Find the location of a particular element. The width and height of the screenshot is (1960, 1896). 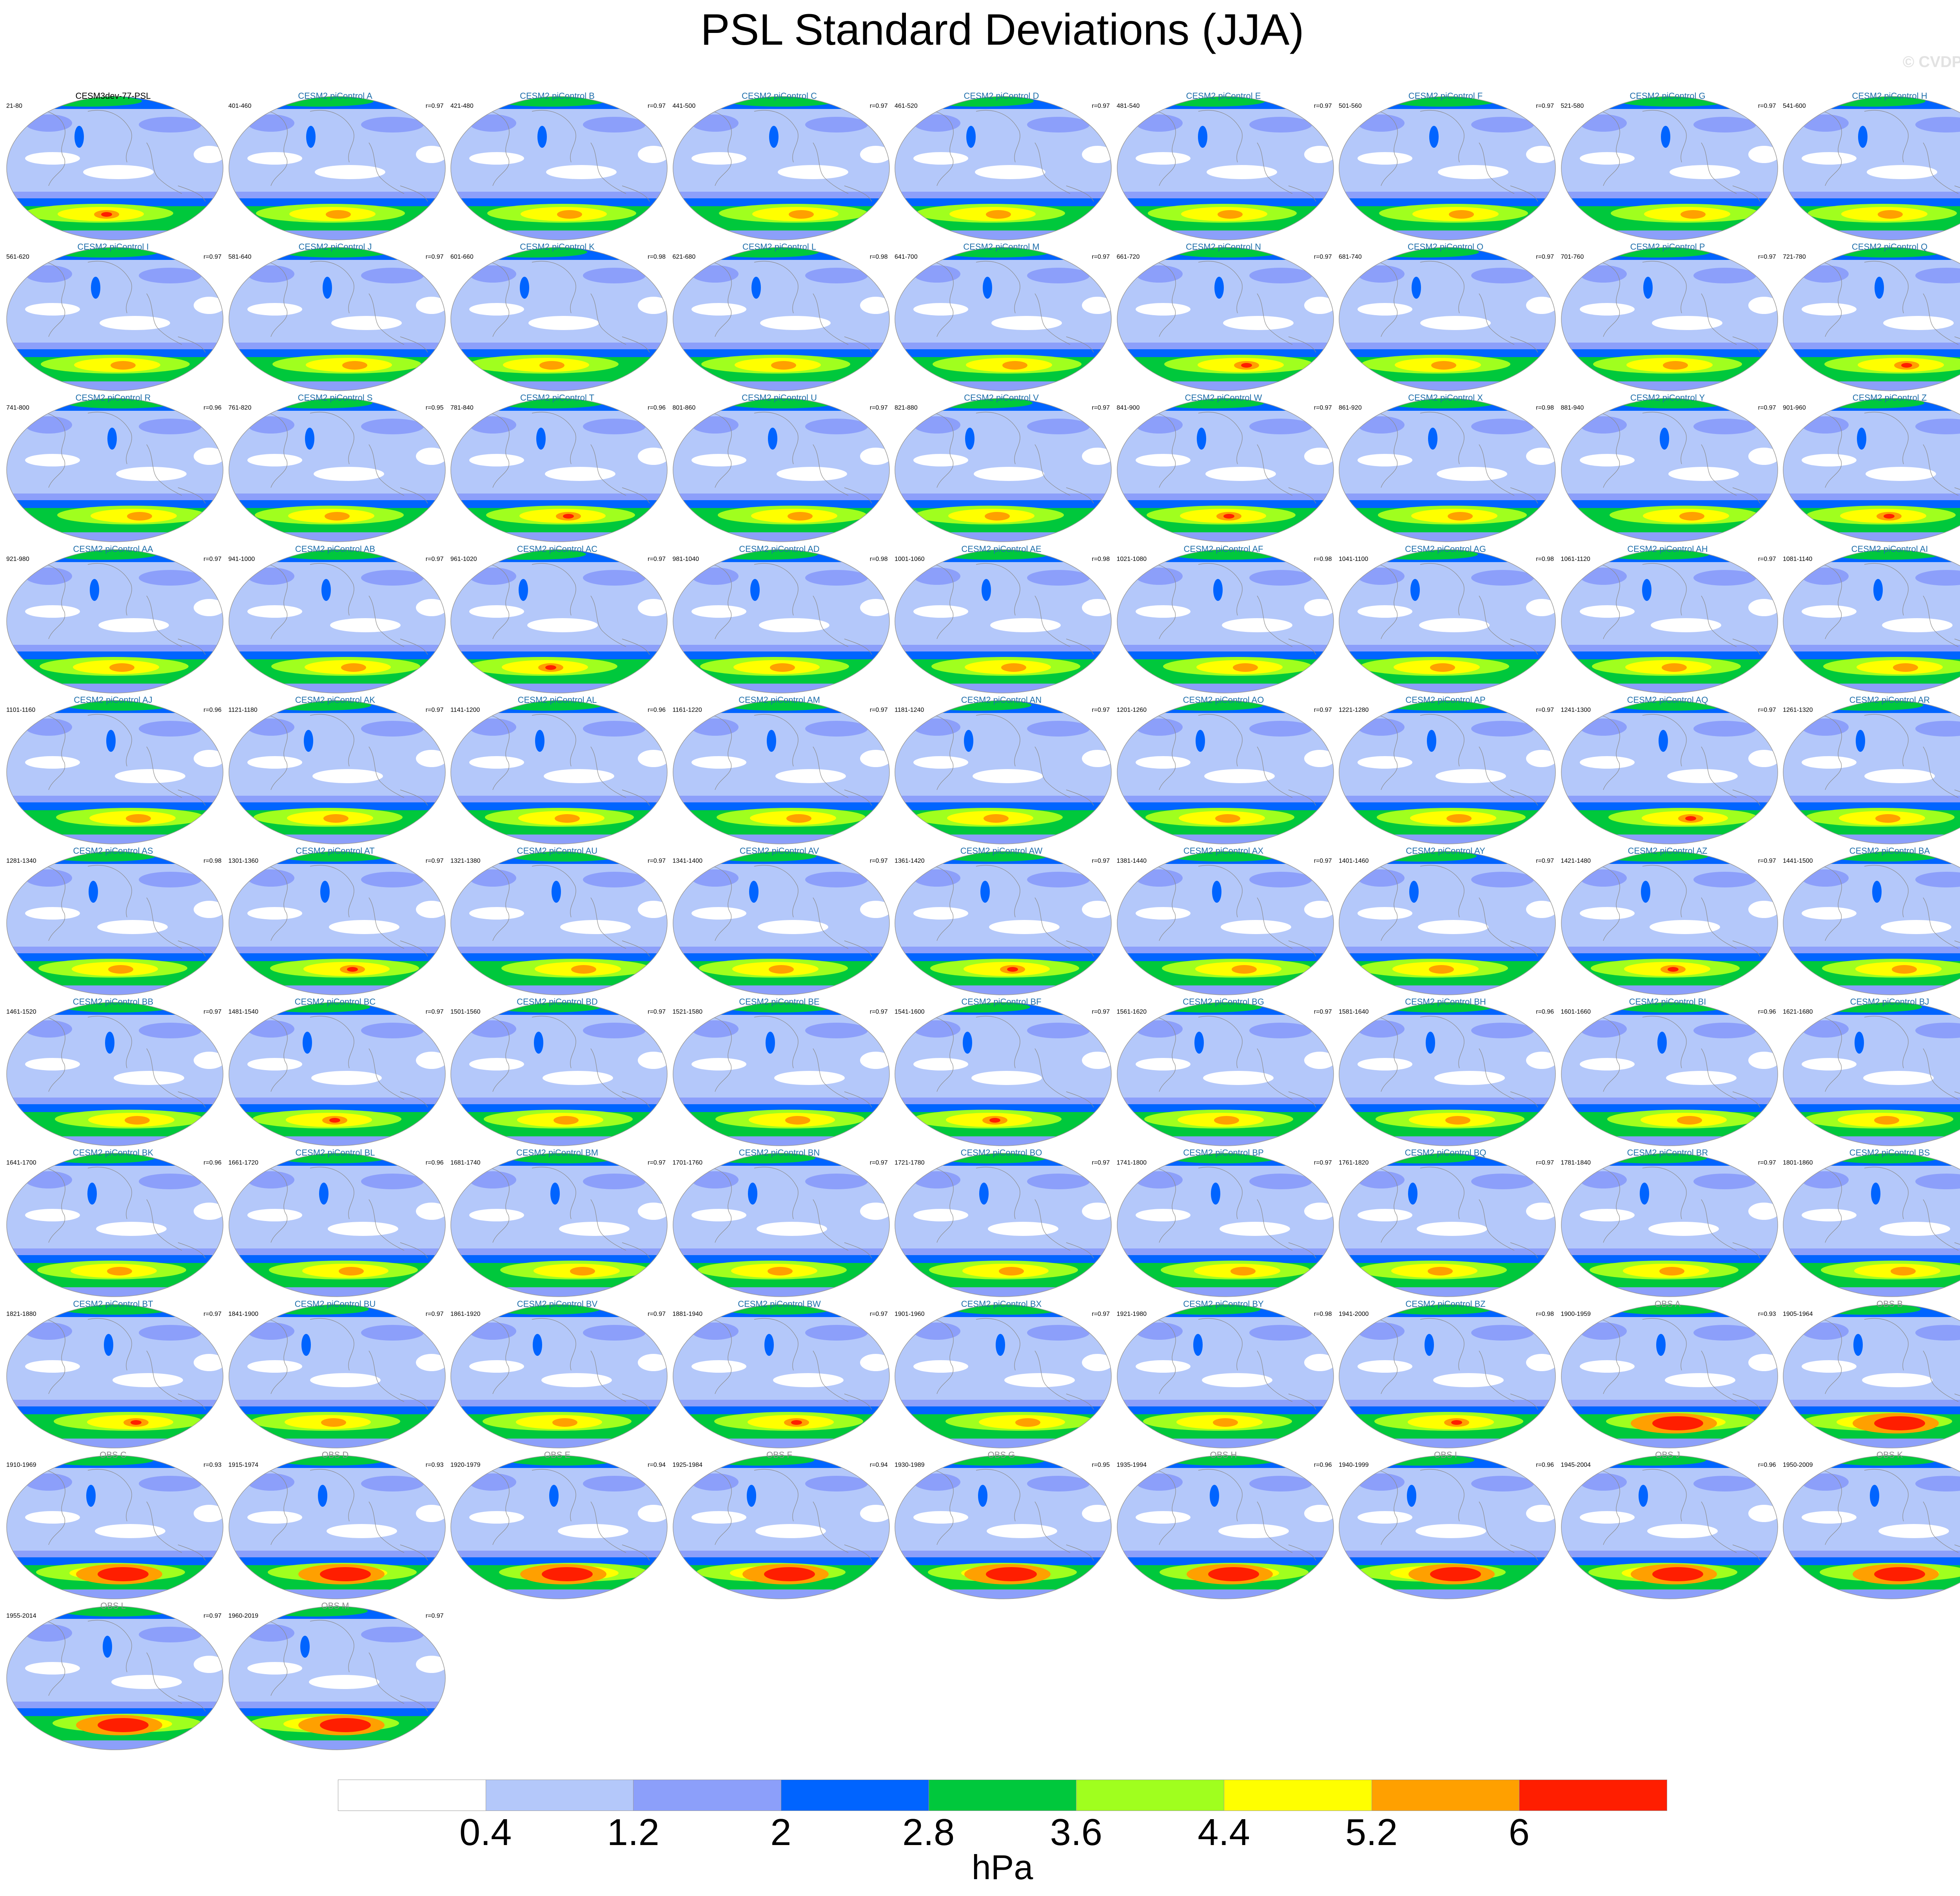

map-panel: CESM2 piControl BC 1481-1540 r=0.97 is located at coordinates (335, 1072).